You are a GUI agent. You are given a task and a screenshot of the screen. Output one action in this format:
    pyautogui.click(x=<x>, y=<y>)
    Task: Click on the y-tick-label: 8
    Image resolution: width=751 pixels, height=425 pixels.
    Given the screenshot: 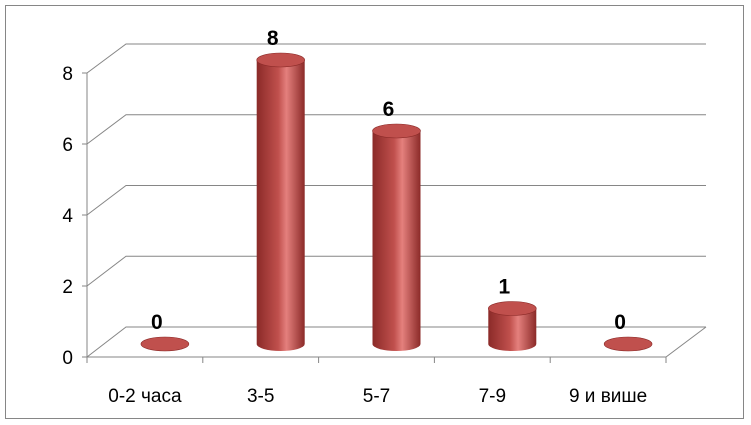 What is the action you would take?
    pyautogui.click(x=67, y=74)
    